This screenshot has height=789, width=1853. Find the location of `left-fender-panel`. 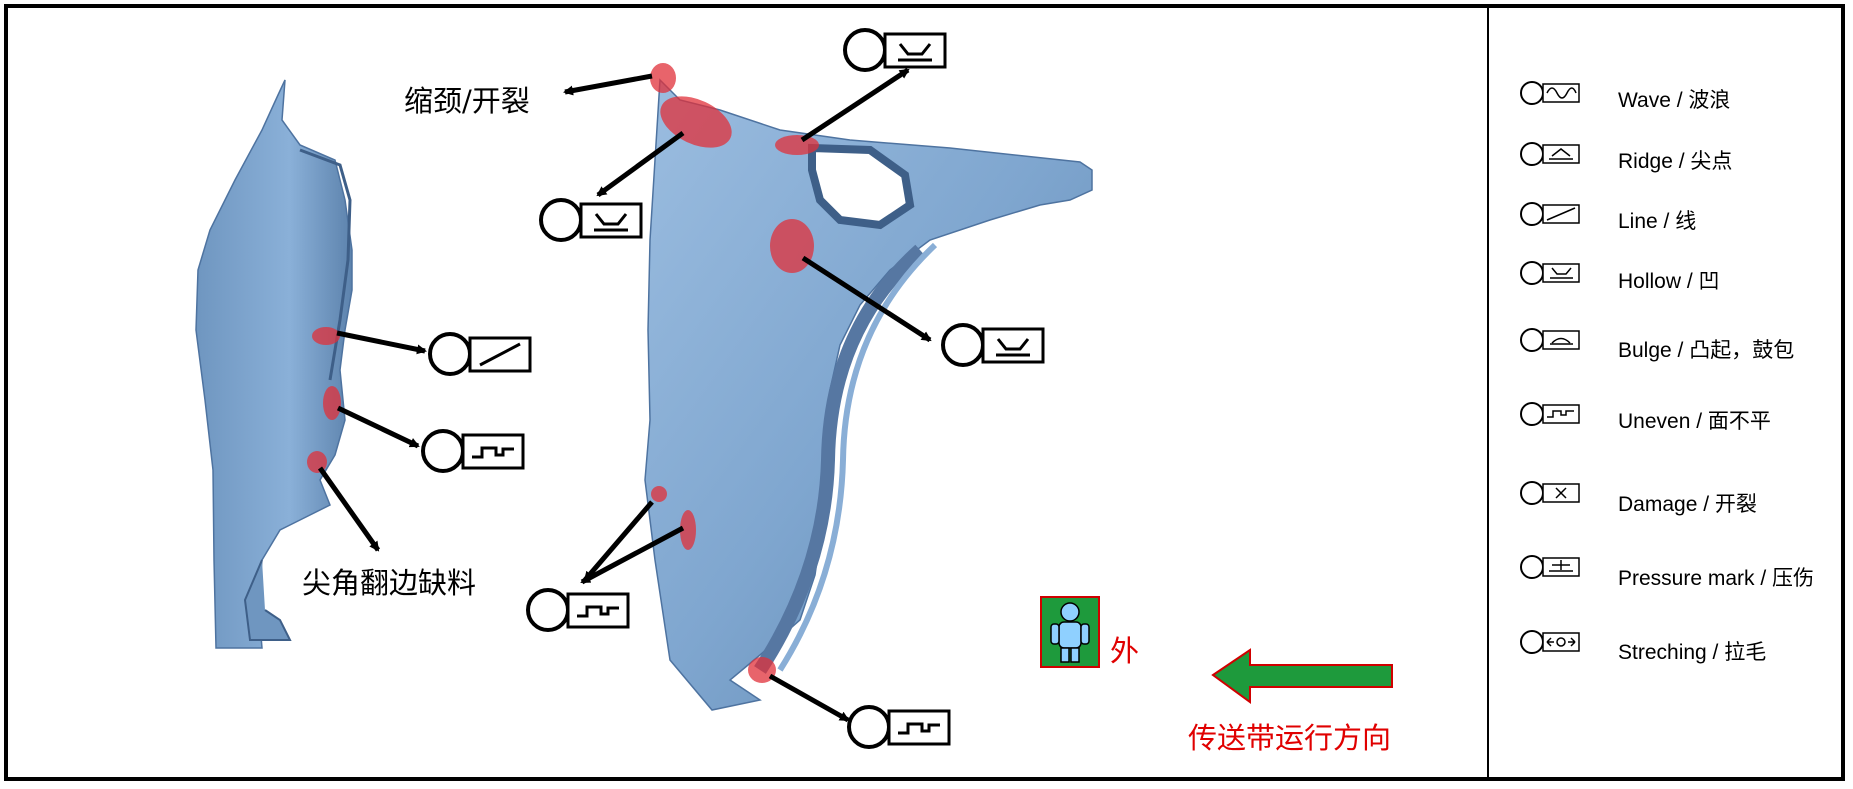

left-fender-panel is located at coordinates (274, 364).